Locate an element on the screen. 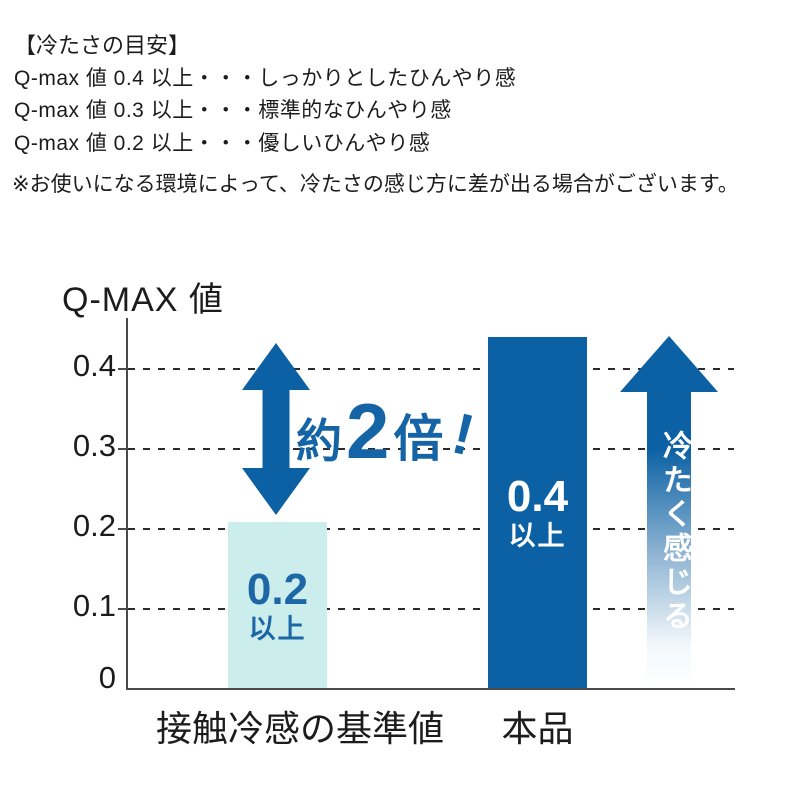 The width and height of the screenshot is (800, 800). bar-product-value-text: 0.4 is located at coordinates (537, 496).